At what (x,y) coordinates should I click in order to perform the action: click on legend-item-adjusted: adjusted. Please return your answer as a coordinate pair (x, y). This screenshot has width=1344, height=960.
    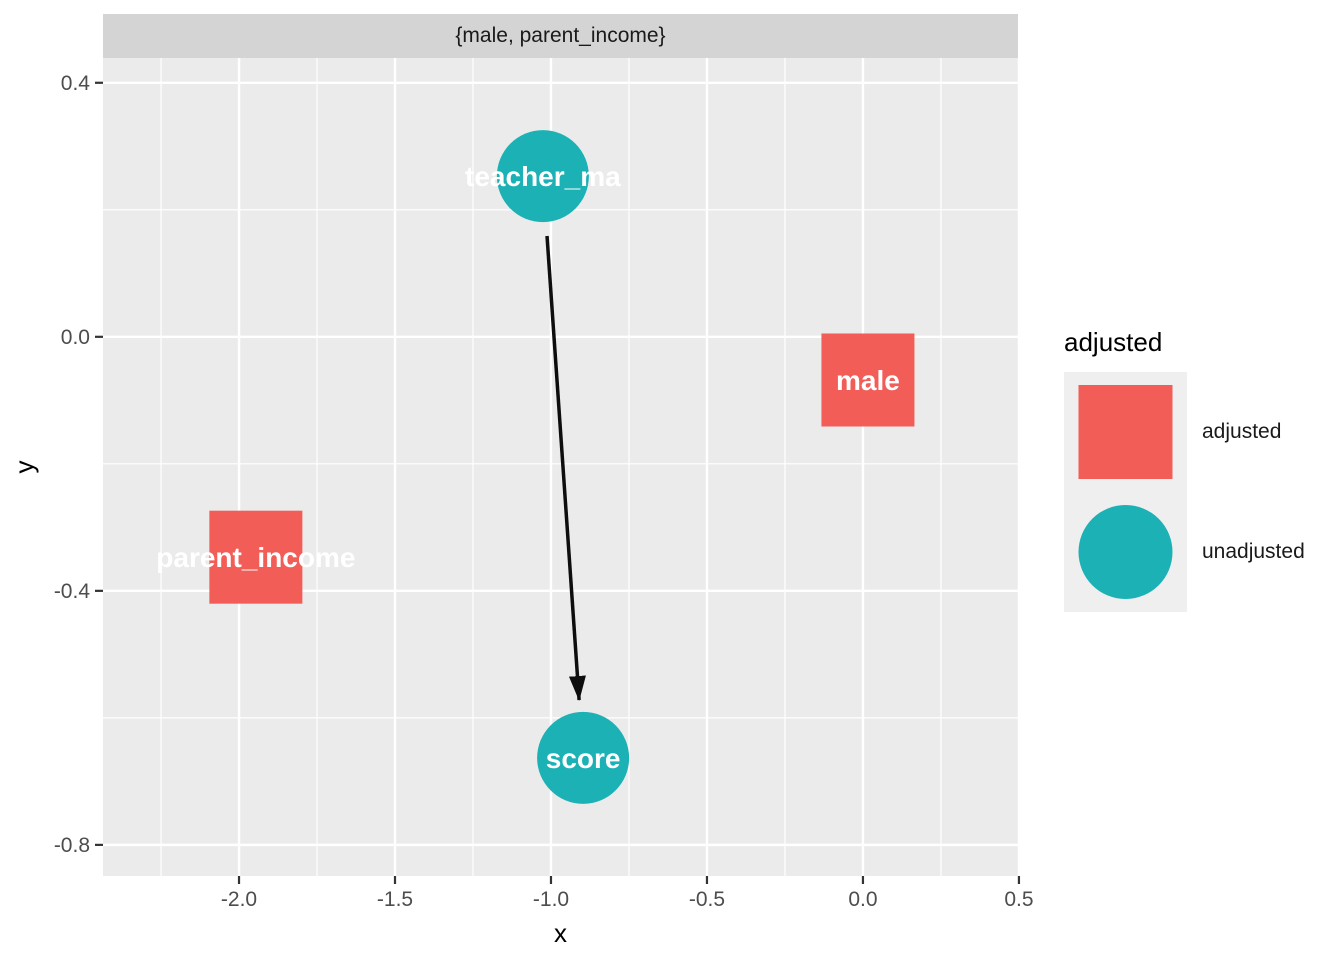
    Looking at the image, I should click on (1184, 432).